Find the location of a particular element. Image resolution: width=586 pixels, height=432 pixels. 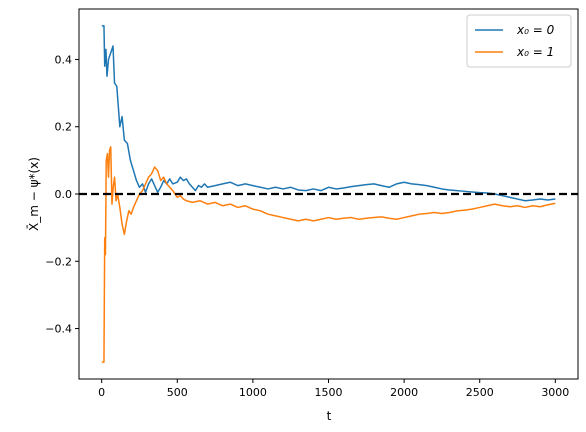

y-tick-label: −0.2 is located at coordinates (58, 261).